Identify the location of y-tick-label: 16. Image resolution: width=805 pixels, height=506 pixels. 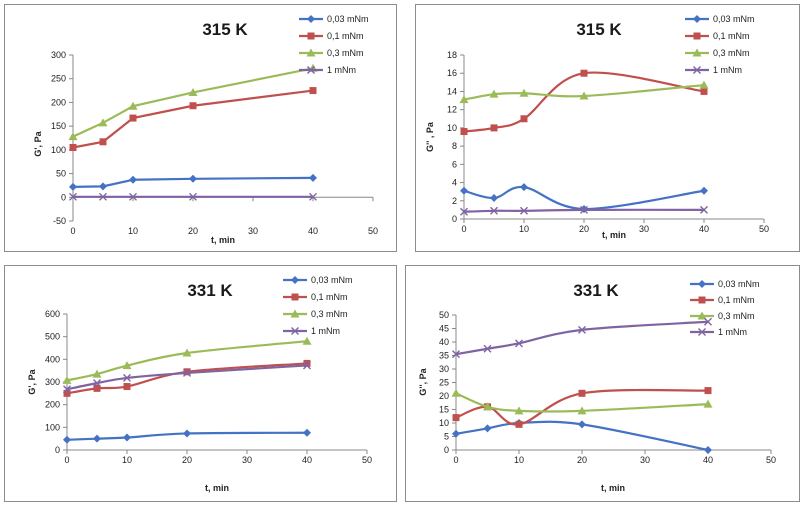
(452, 73).